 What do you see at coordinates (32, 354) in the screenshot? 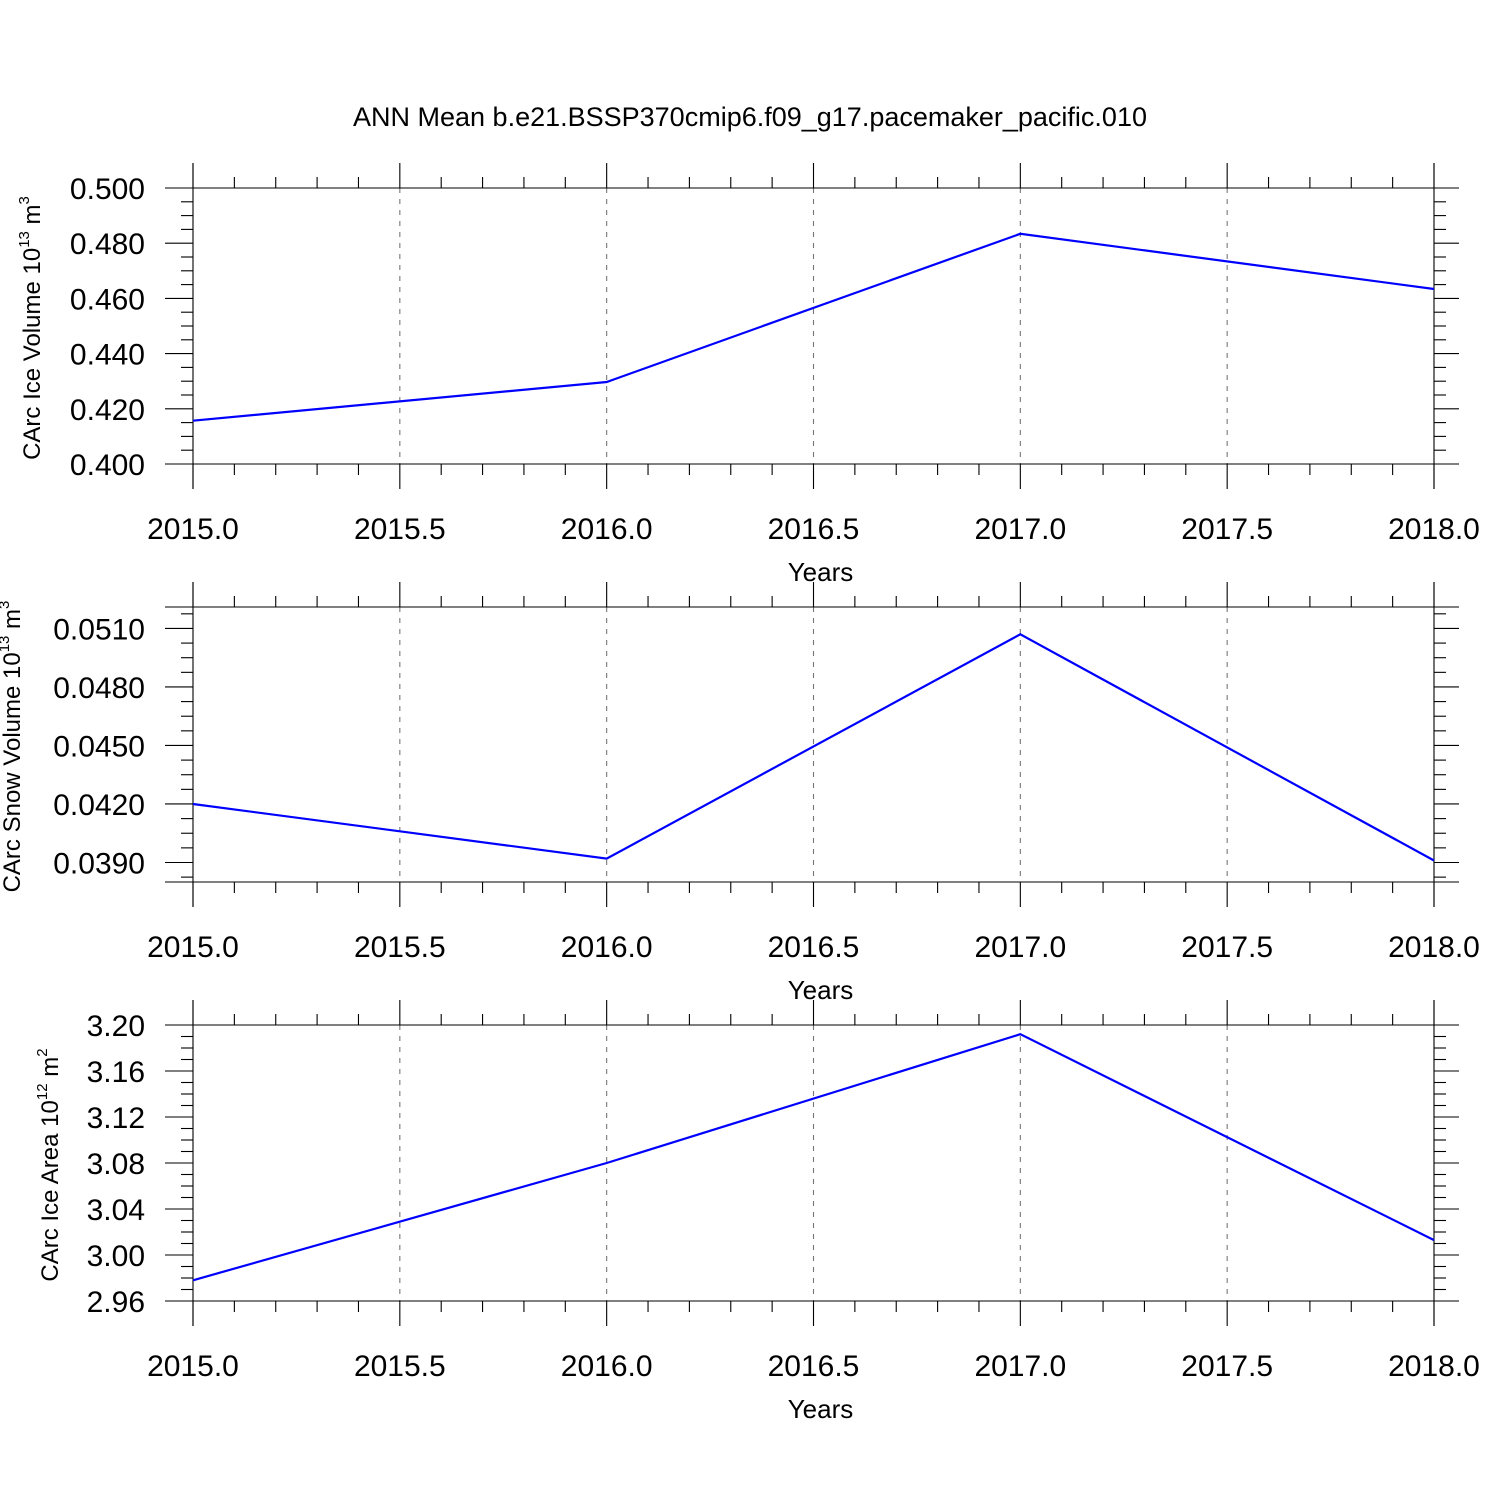
I see `y-axis-label-prefix: CArc Ice Volume 10` at bounding box center [32, 354].